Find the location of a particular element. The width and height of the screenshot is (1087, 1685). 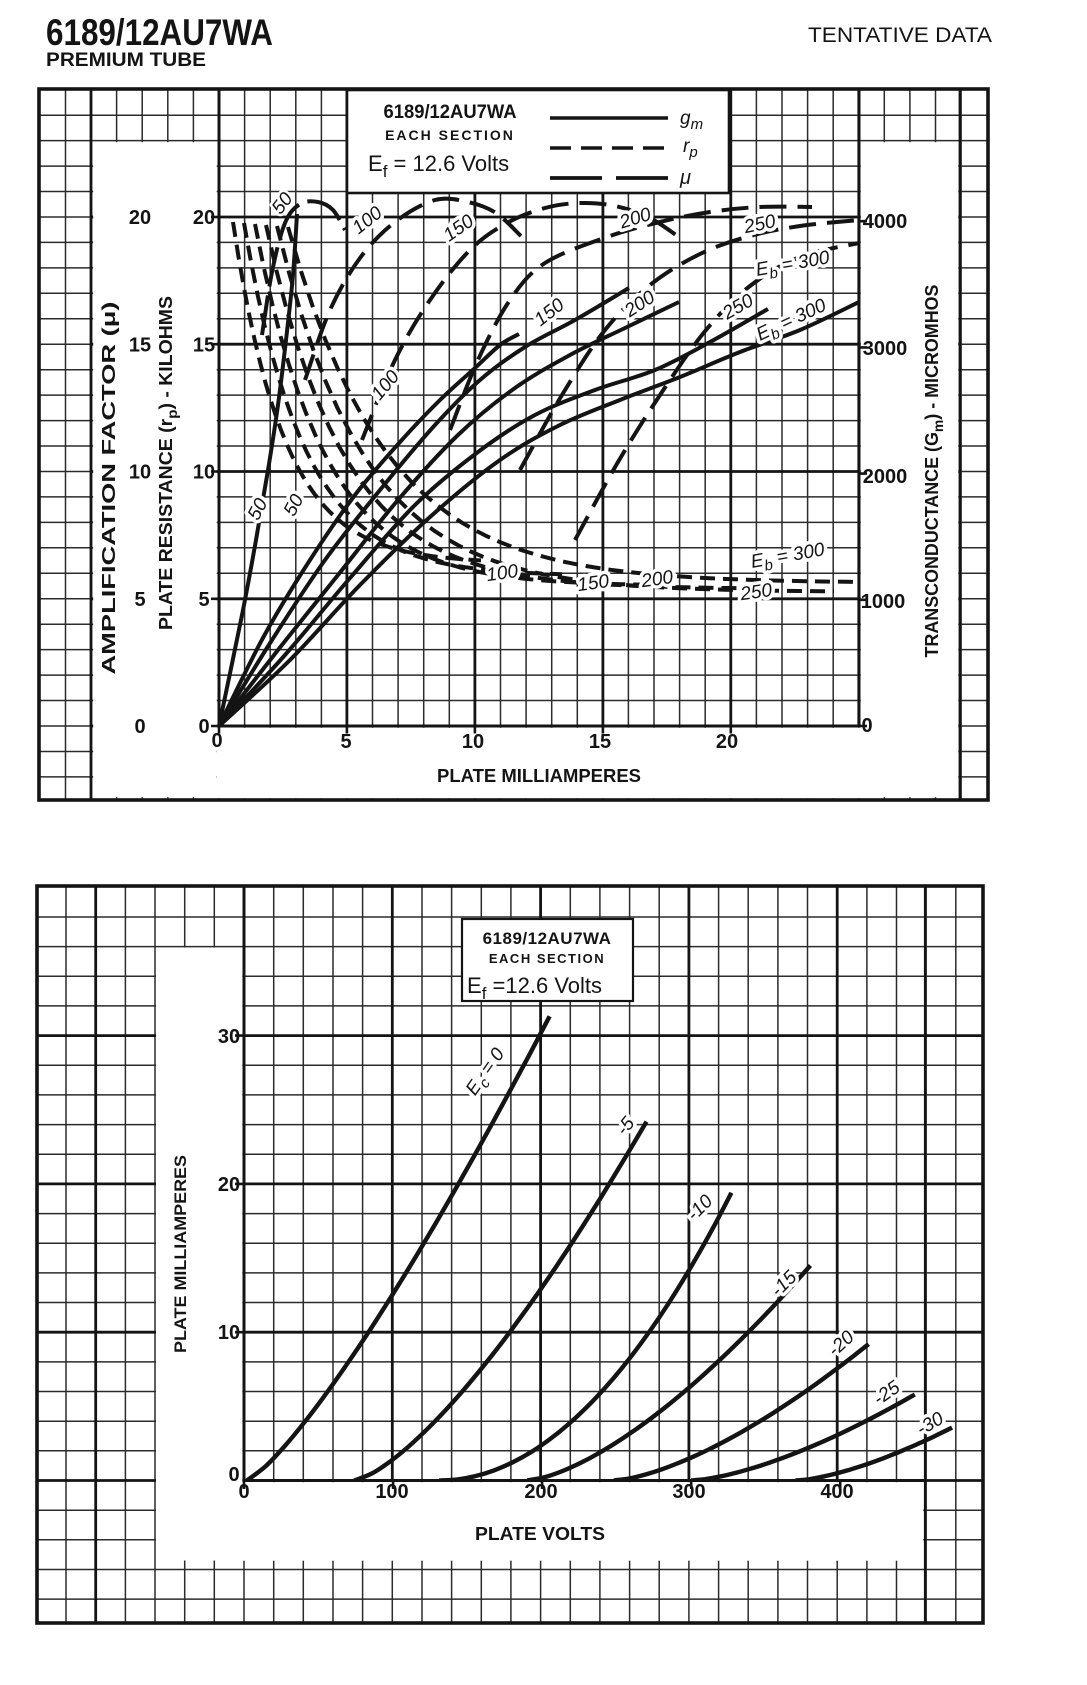

svg-text: 2000 is located at coordinates (885, 477).